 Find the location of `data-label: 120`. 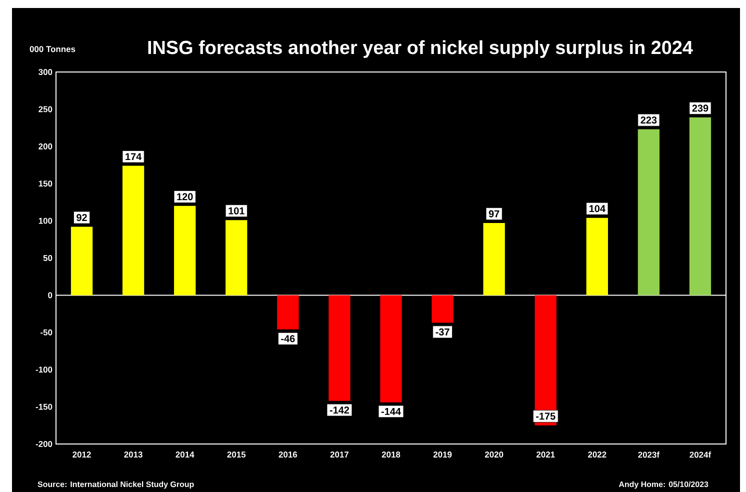

data-label: 120 is located at coordinates (185, 196).